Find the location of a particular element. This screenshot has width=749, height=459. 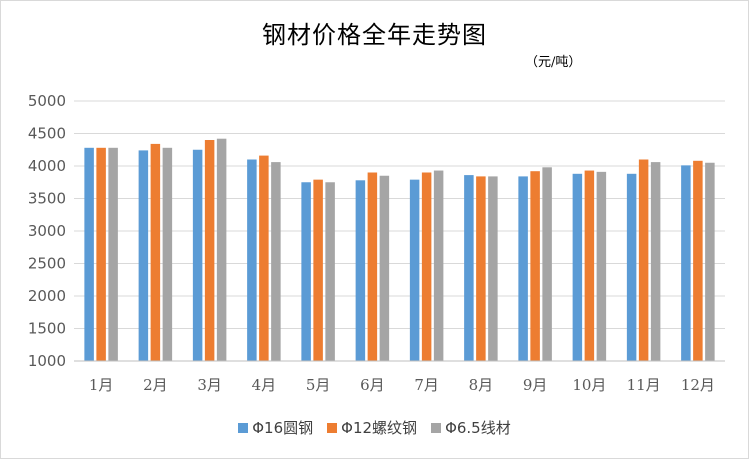

x-tick-label: 3月 is located at coordinates (209, 385).